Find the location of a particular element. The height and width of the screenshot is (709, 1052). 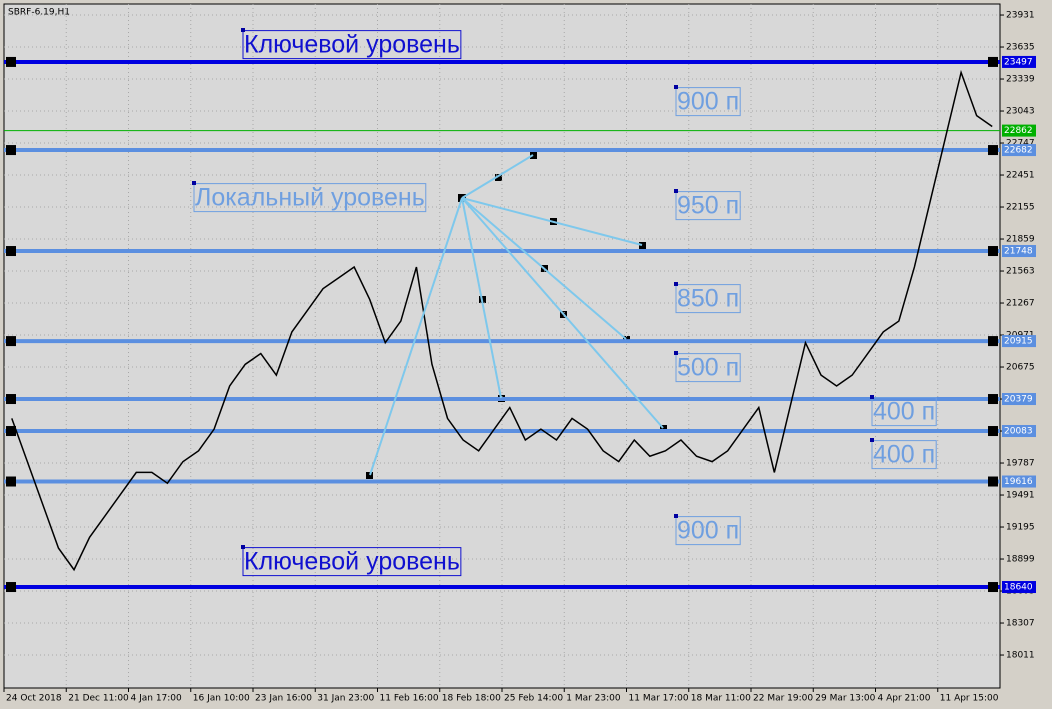

y-tick-label: 23931 is located at coordinates (1020, 16).